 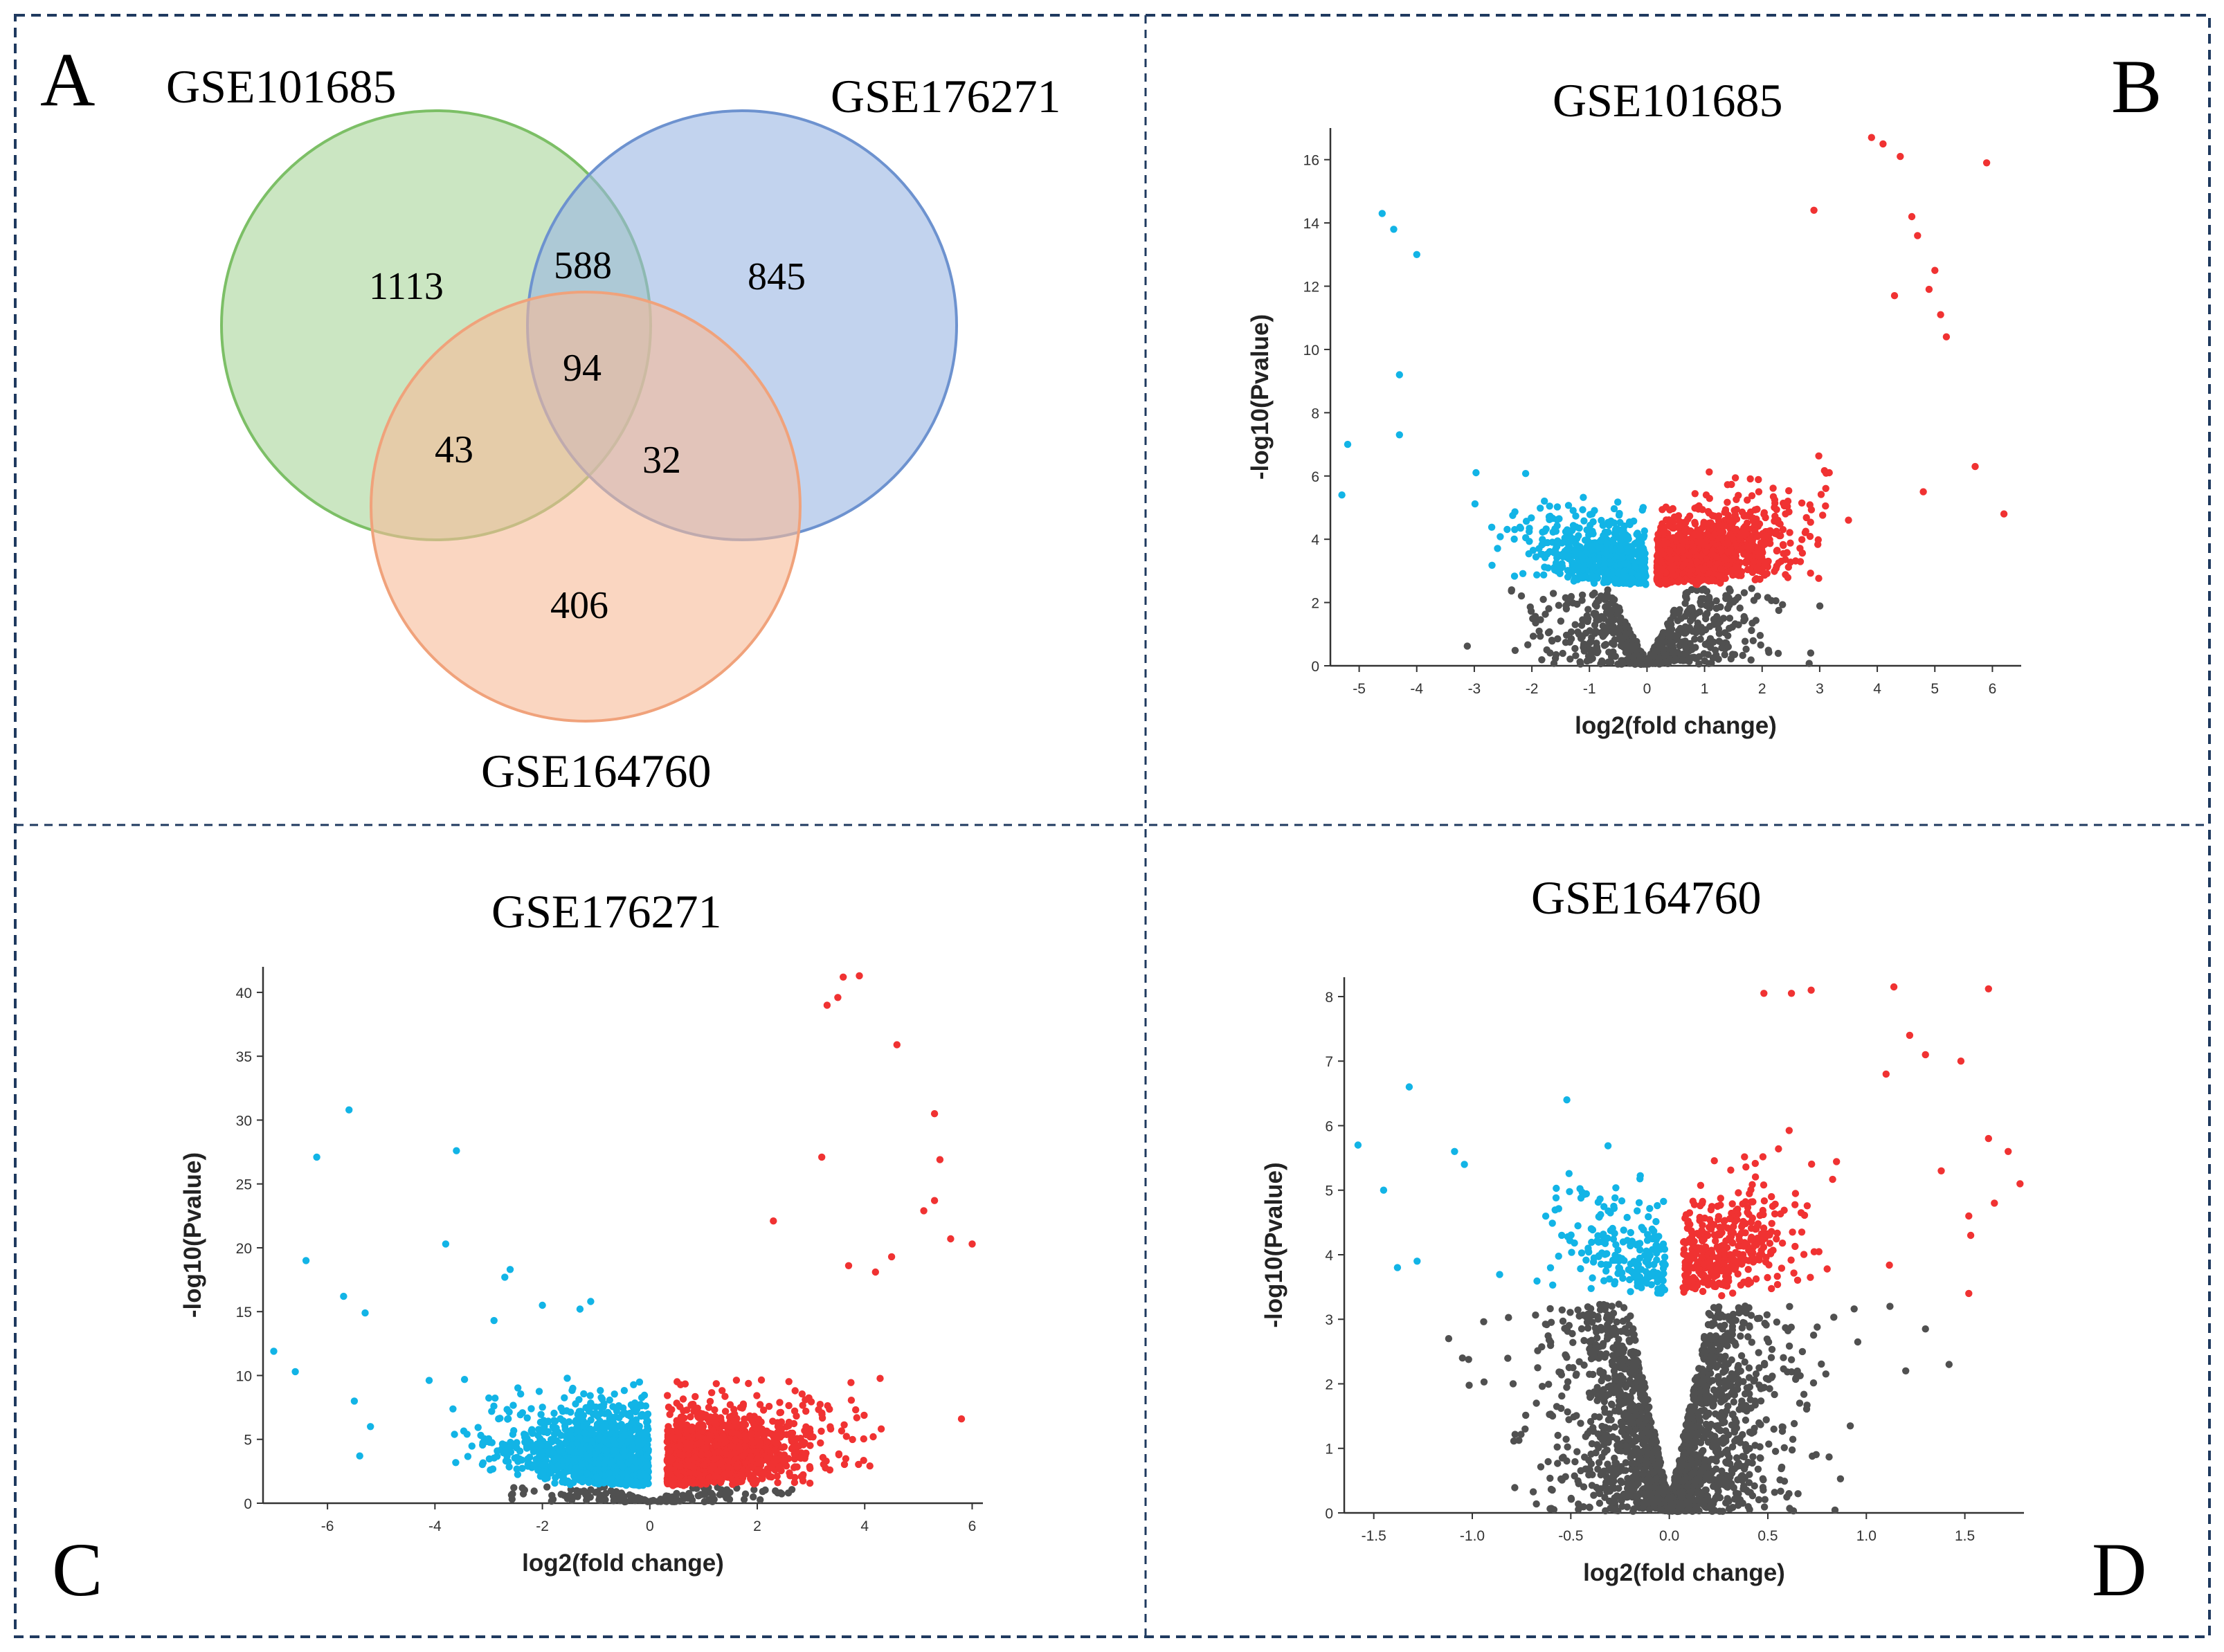 I want to click on x-tick-label: -3, so click(x=1474, y=689).